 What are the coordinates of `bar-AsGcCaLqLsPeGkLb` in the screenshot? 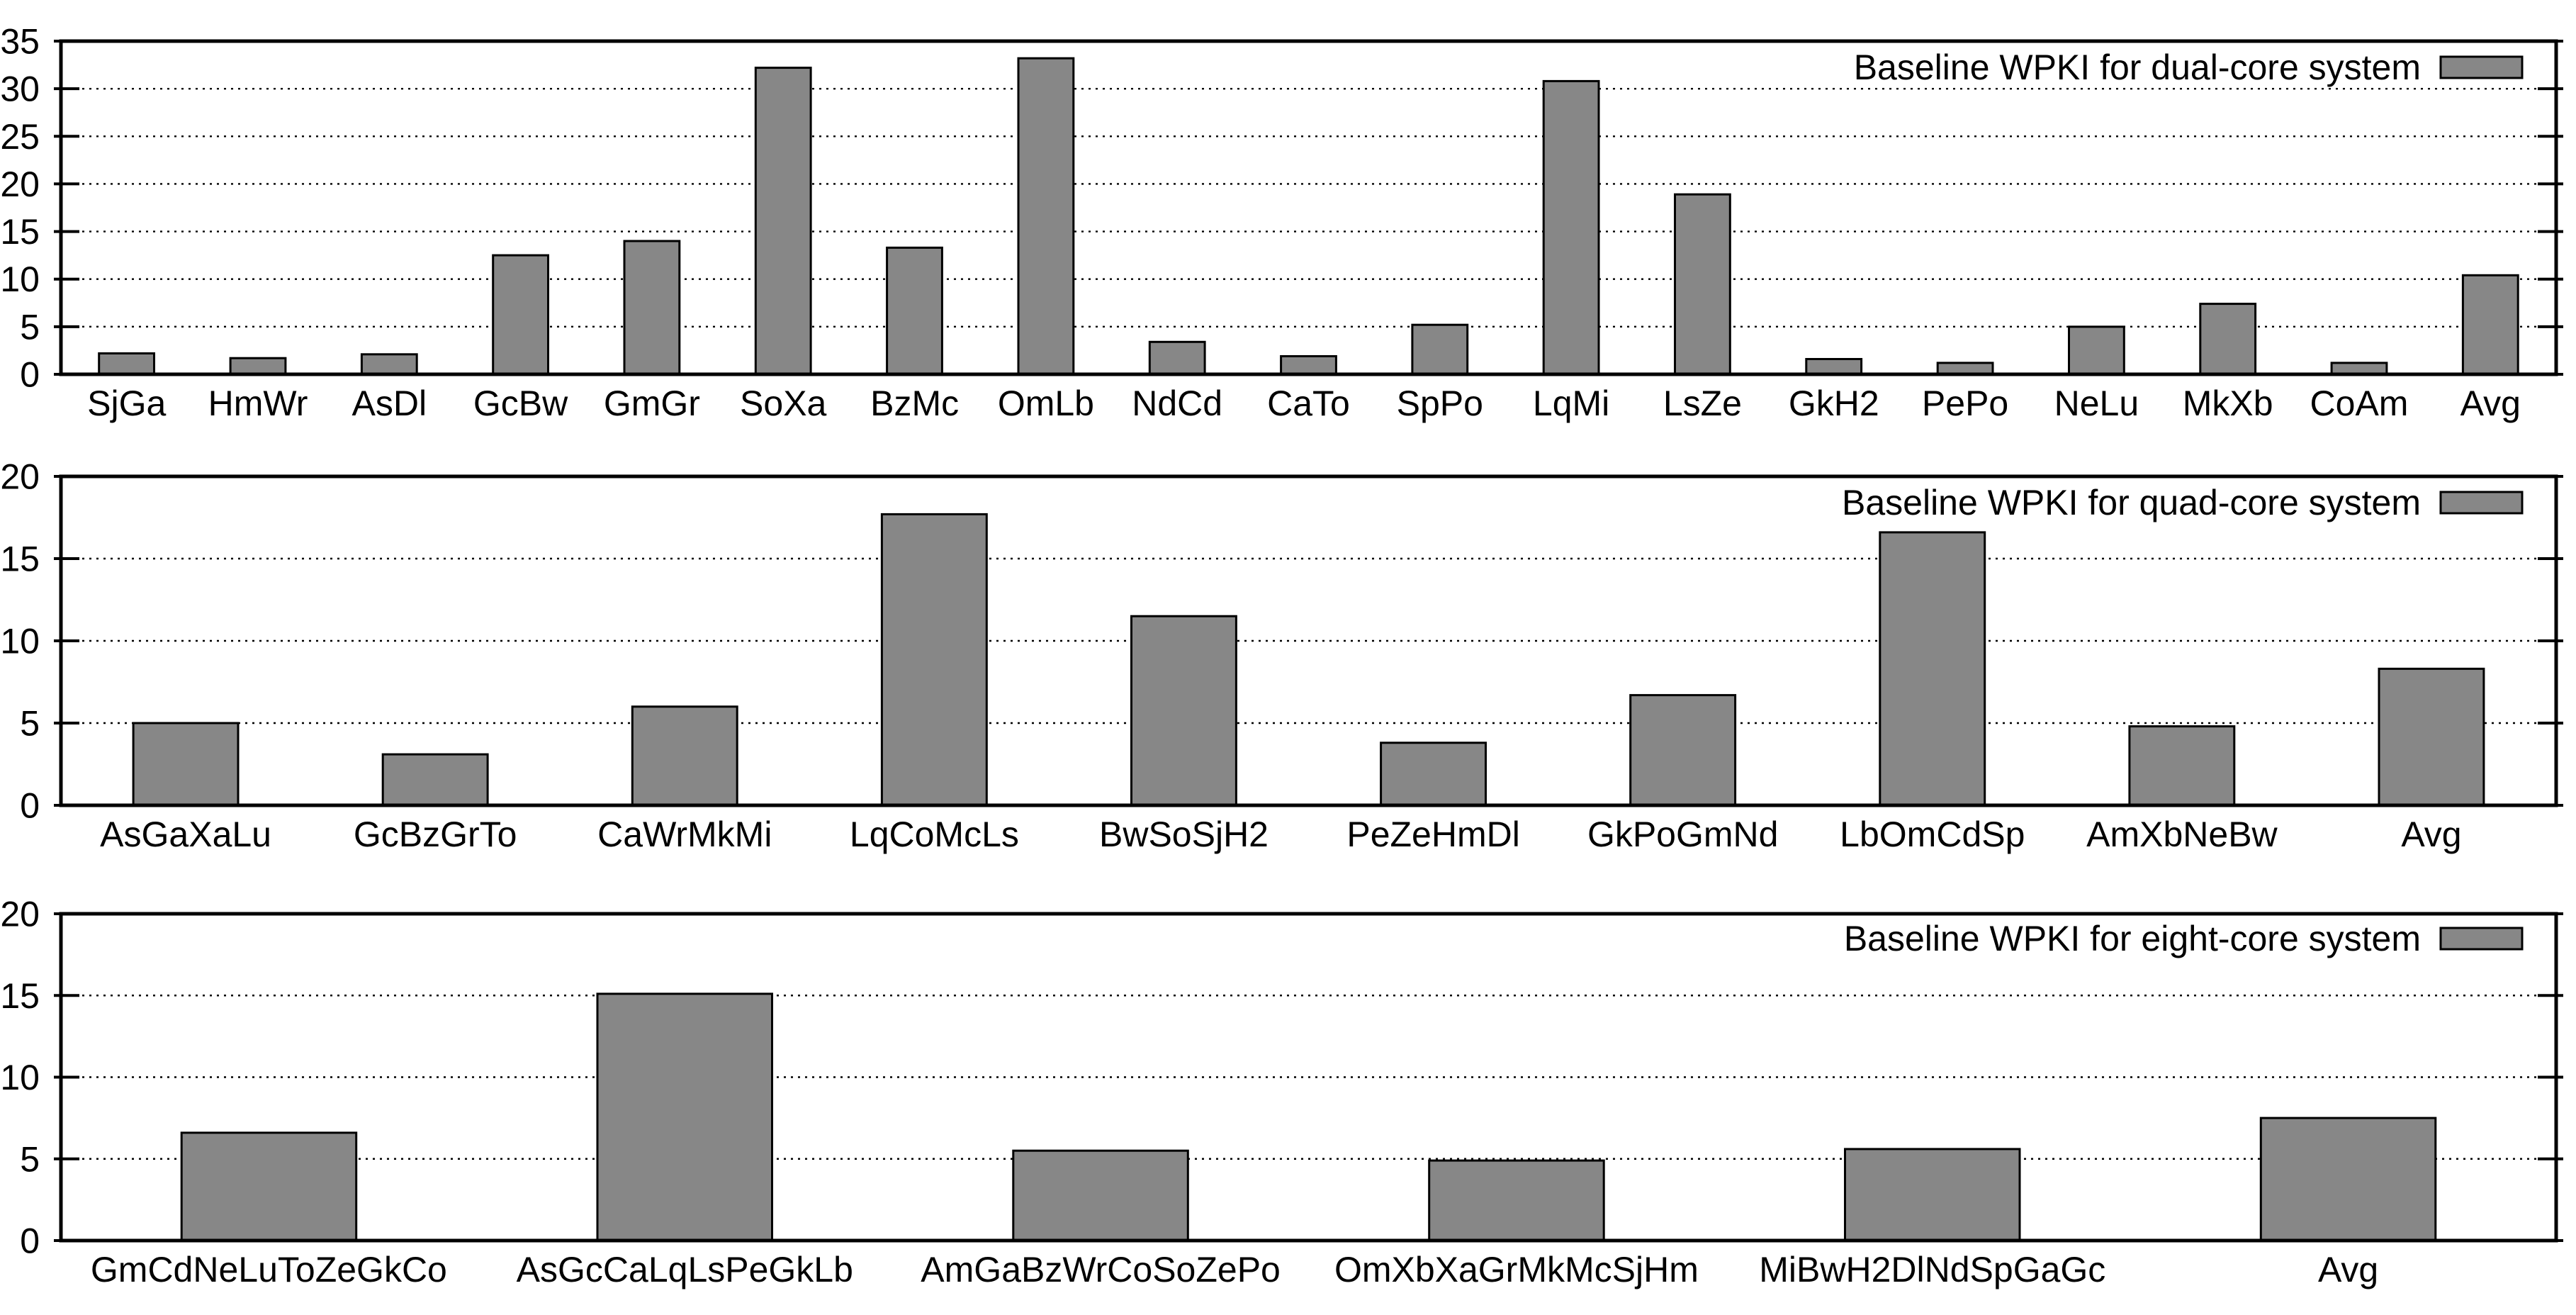 It's located at (684, 1117).